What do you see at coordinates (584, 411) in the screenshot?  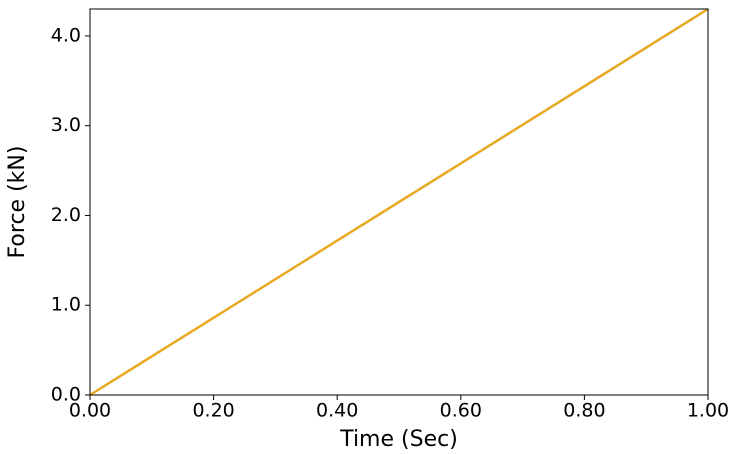 I see `x-tick-label: 0.80` at bounding box center [584, 411].